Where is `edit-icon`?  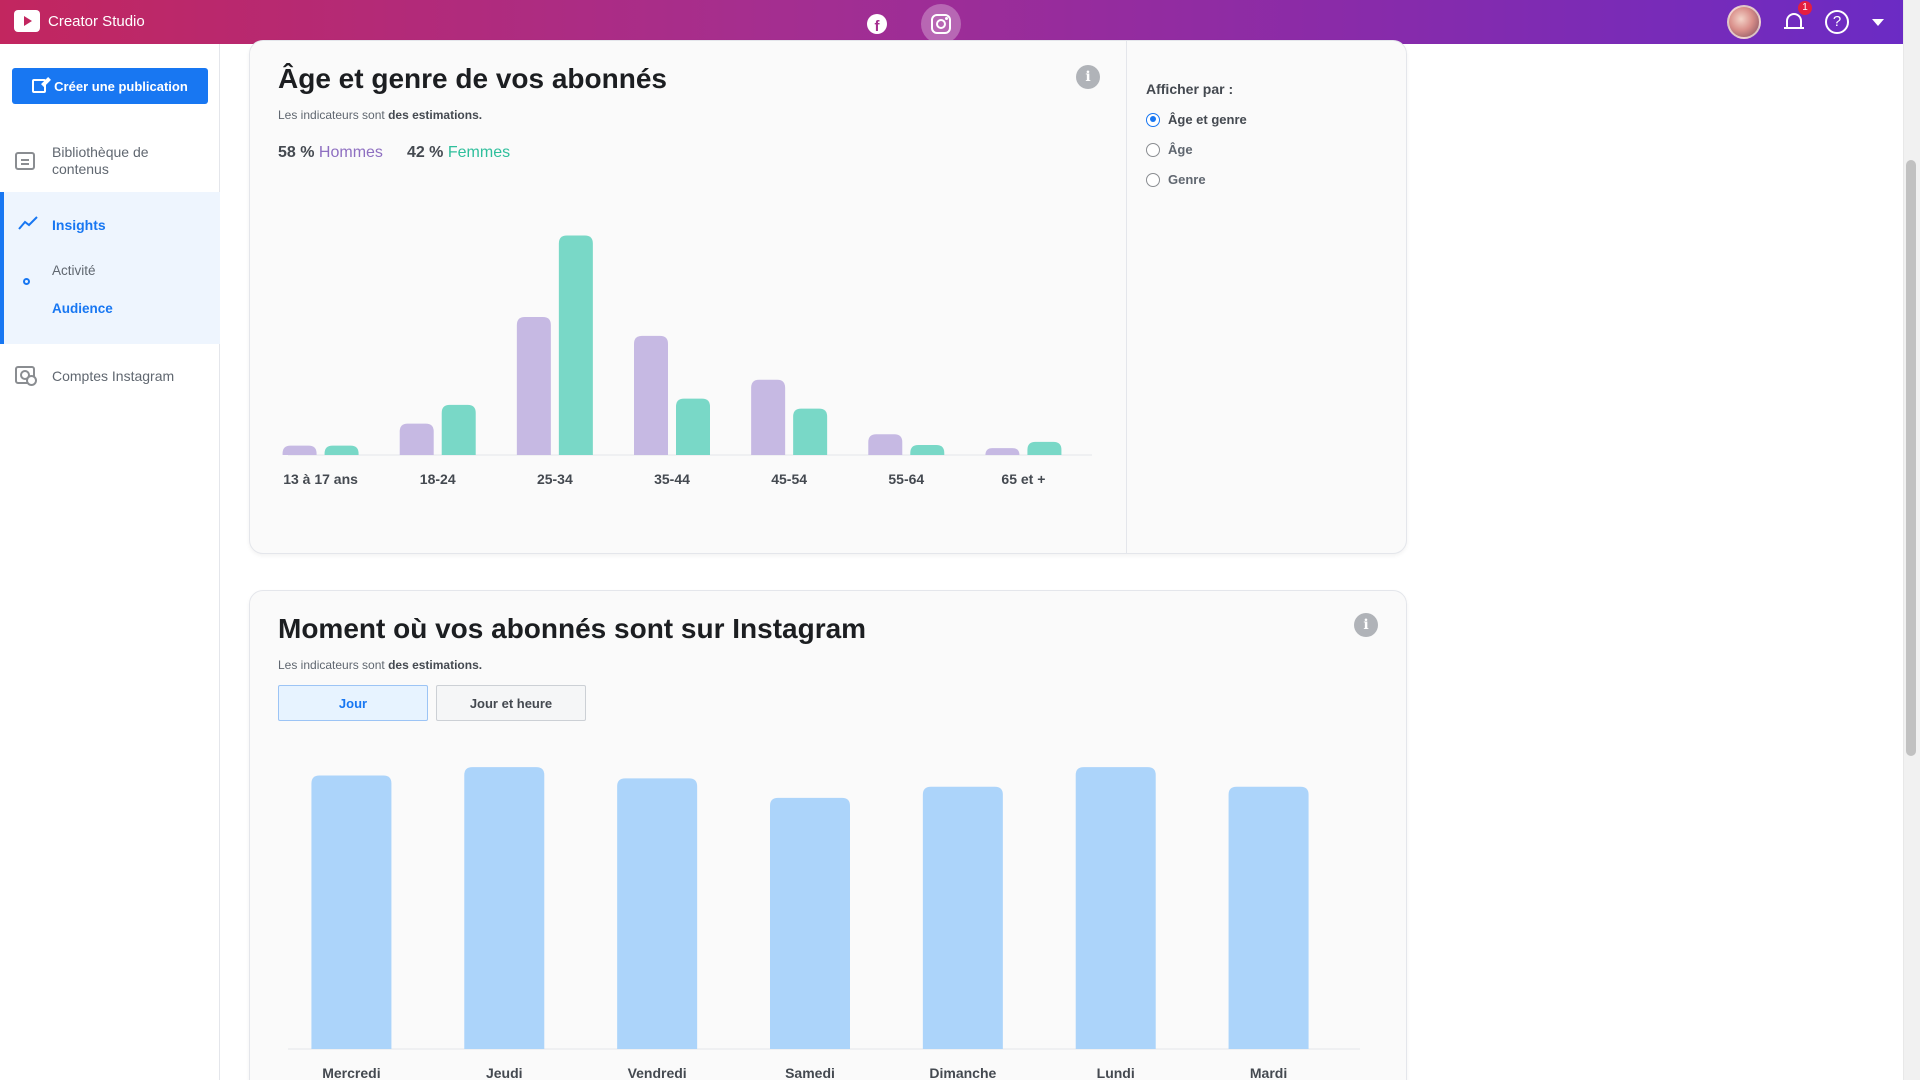 edit-icon is located at coordinates (39, 86).